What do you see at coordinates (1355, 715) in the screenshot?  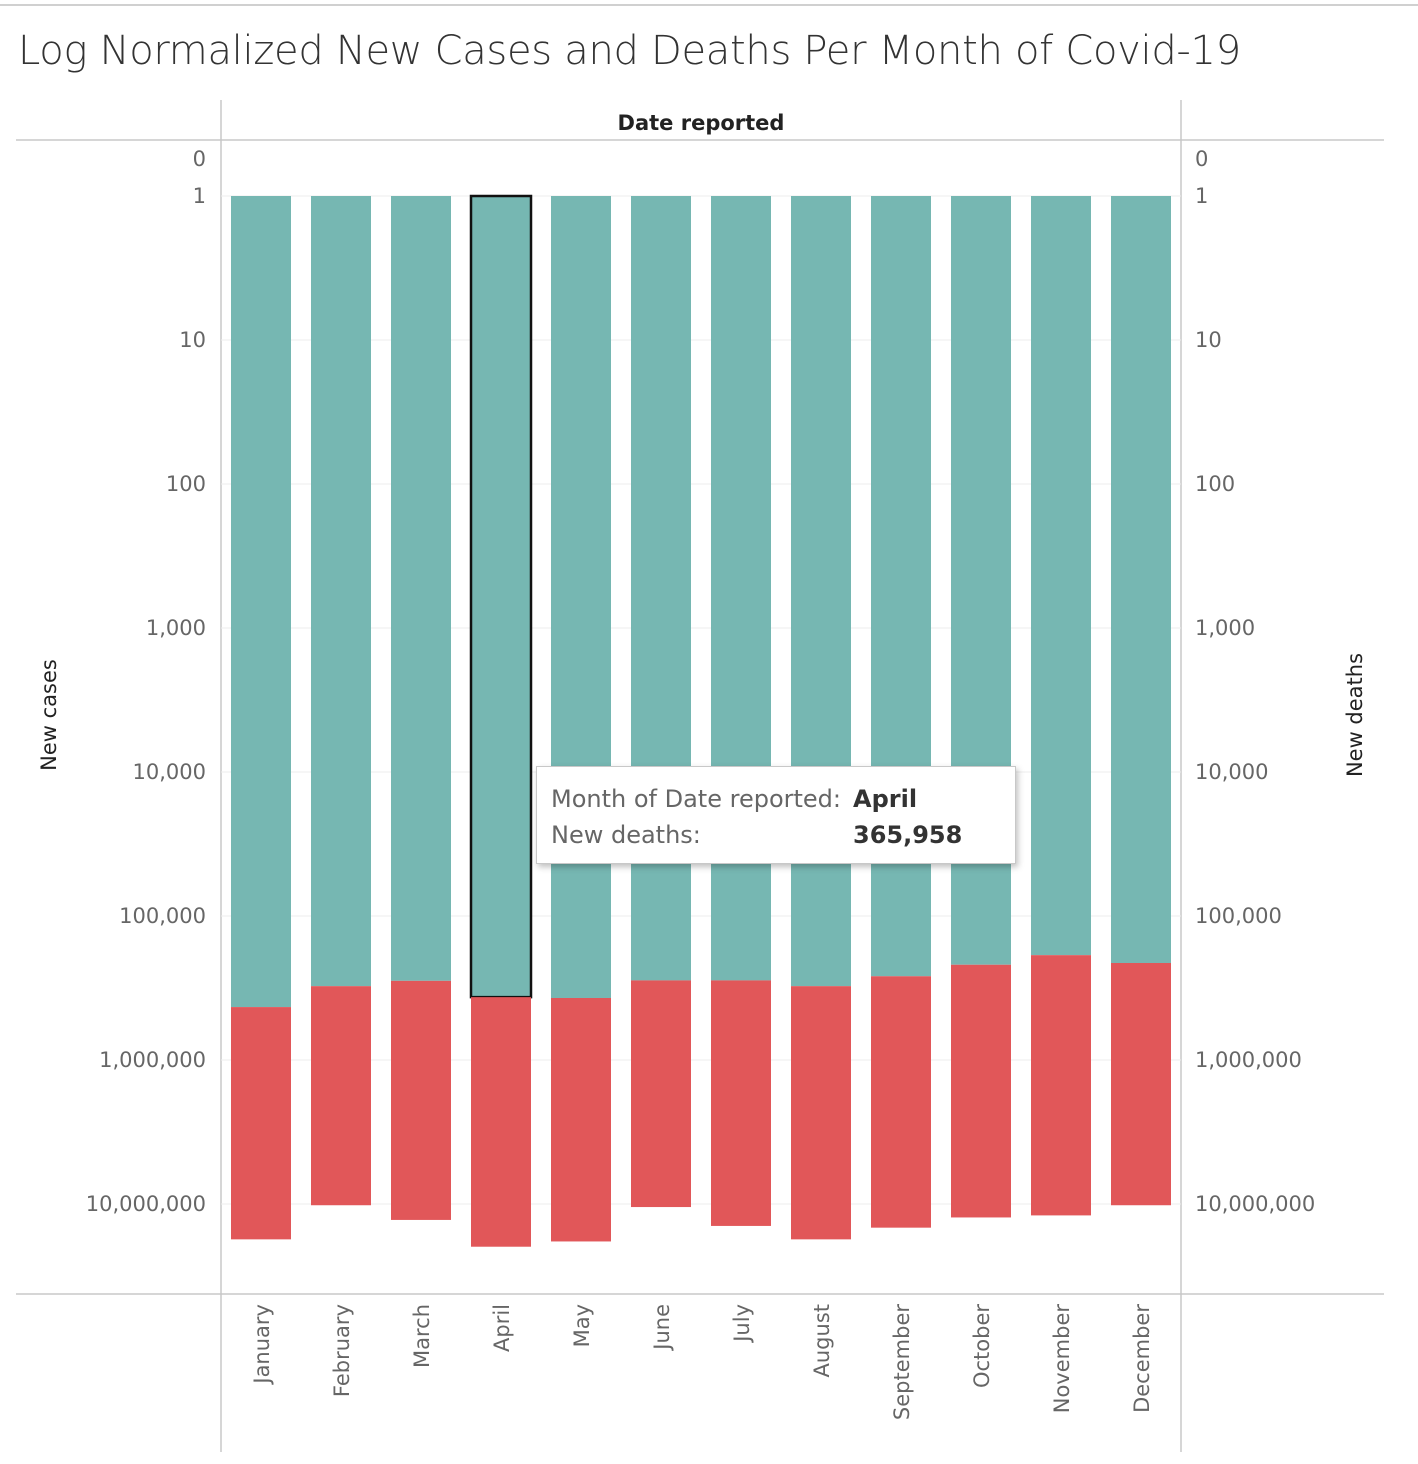 I see `right-axis-title: New deaths` at bounding box center [1355, 715].